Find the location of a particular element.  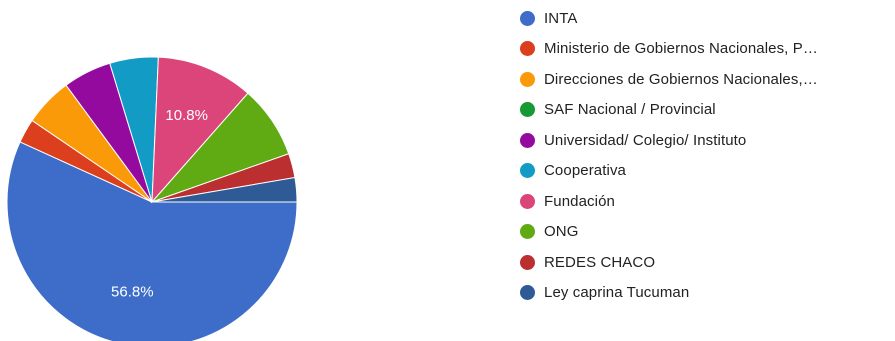

slice-value-label: 10.8% is located at coordinates (186, 115).